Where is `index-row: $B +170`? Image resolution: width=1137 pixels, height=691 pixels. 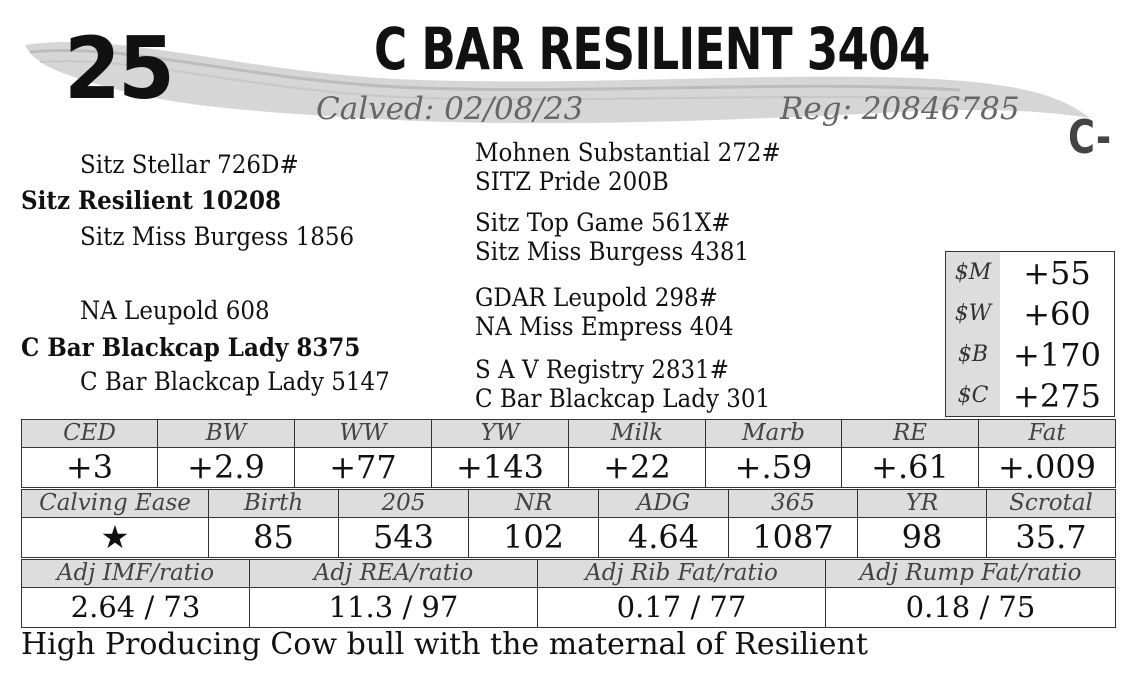 index-row: $B +170 is located at coordinates (1030, 354).